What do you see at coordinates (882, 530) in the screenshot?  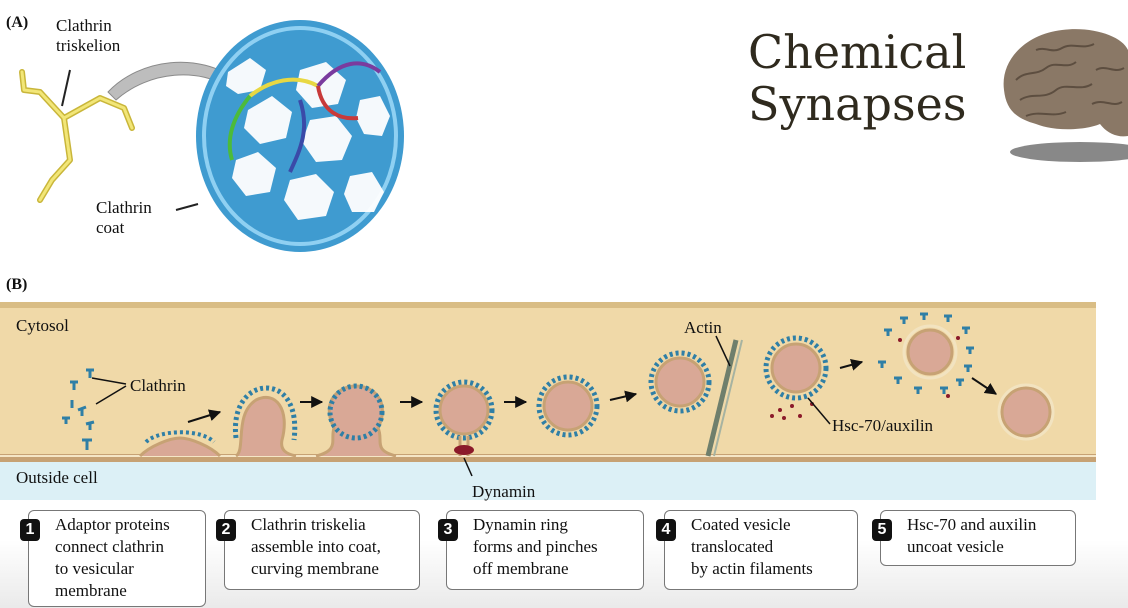 I see `step-number: 5` at bounding box center [882, 530].